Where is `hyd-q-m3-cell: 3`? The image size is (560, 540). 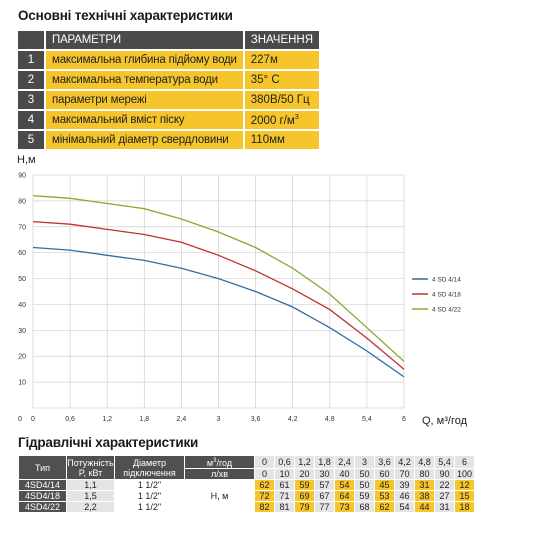 hyd-q-m3-cell: 3 is located at coordinates (364, 462).